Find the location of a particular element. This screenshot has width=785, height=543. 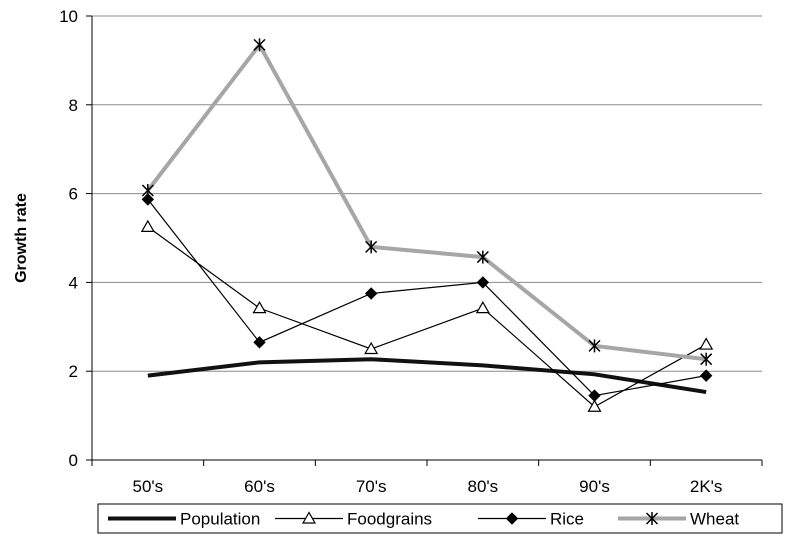

legend-entry-rice: Rice is located at coordinates (531, 519).